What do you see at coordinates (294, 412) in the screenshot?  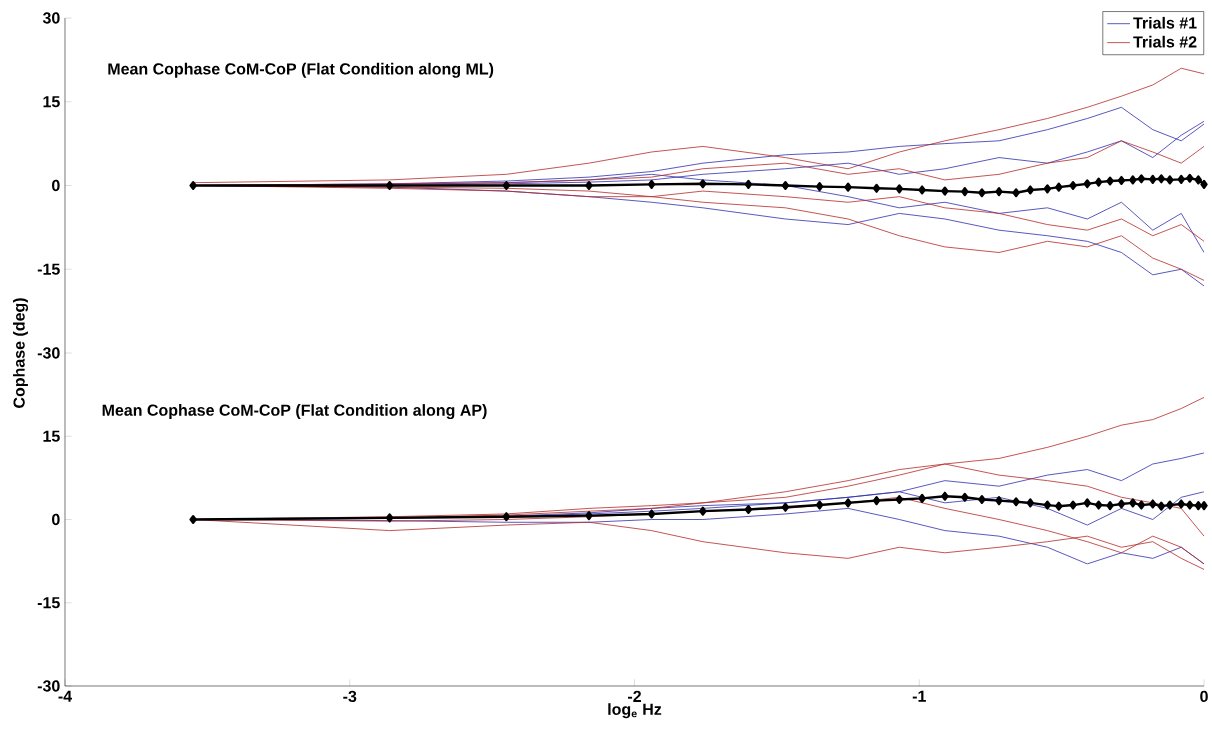 I see `text: Mean Cophase CoM-CoP (Flat Condition along AP)` at bounding box center [294, 412].